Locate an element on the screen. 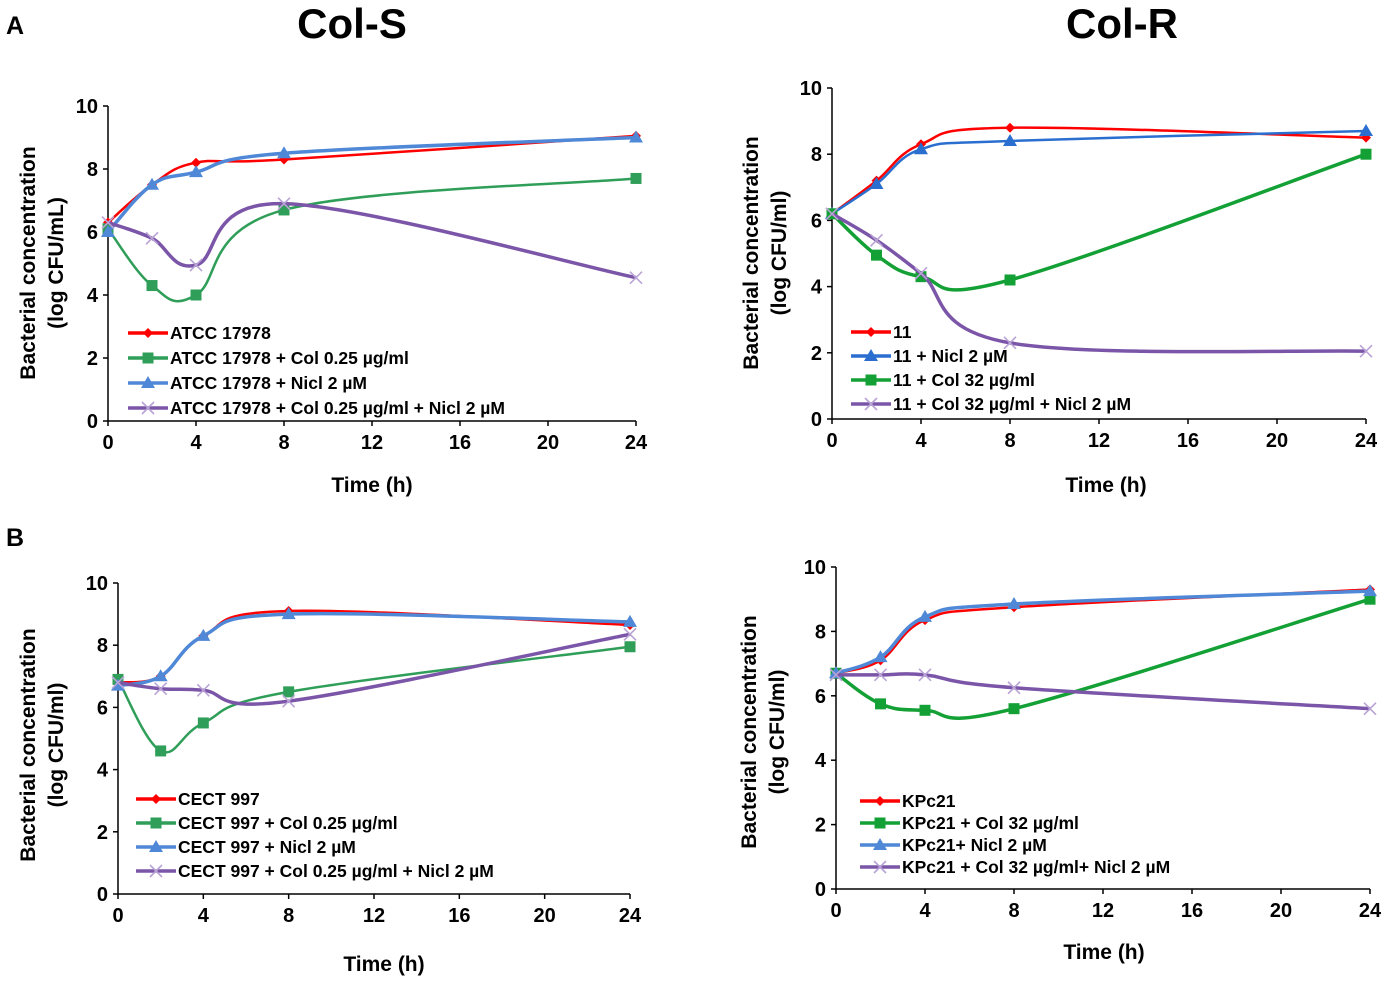 This screenshot has width=1391, height=982. series-4: KPc21 + Col 32 µg/ml+ Nicl 2 µM is located at coordinates (1103, 772).